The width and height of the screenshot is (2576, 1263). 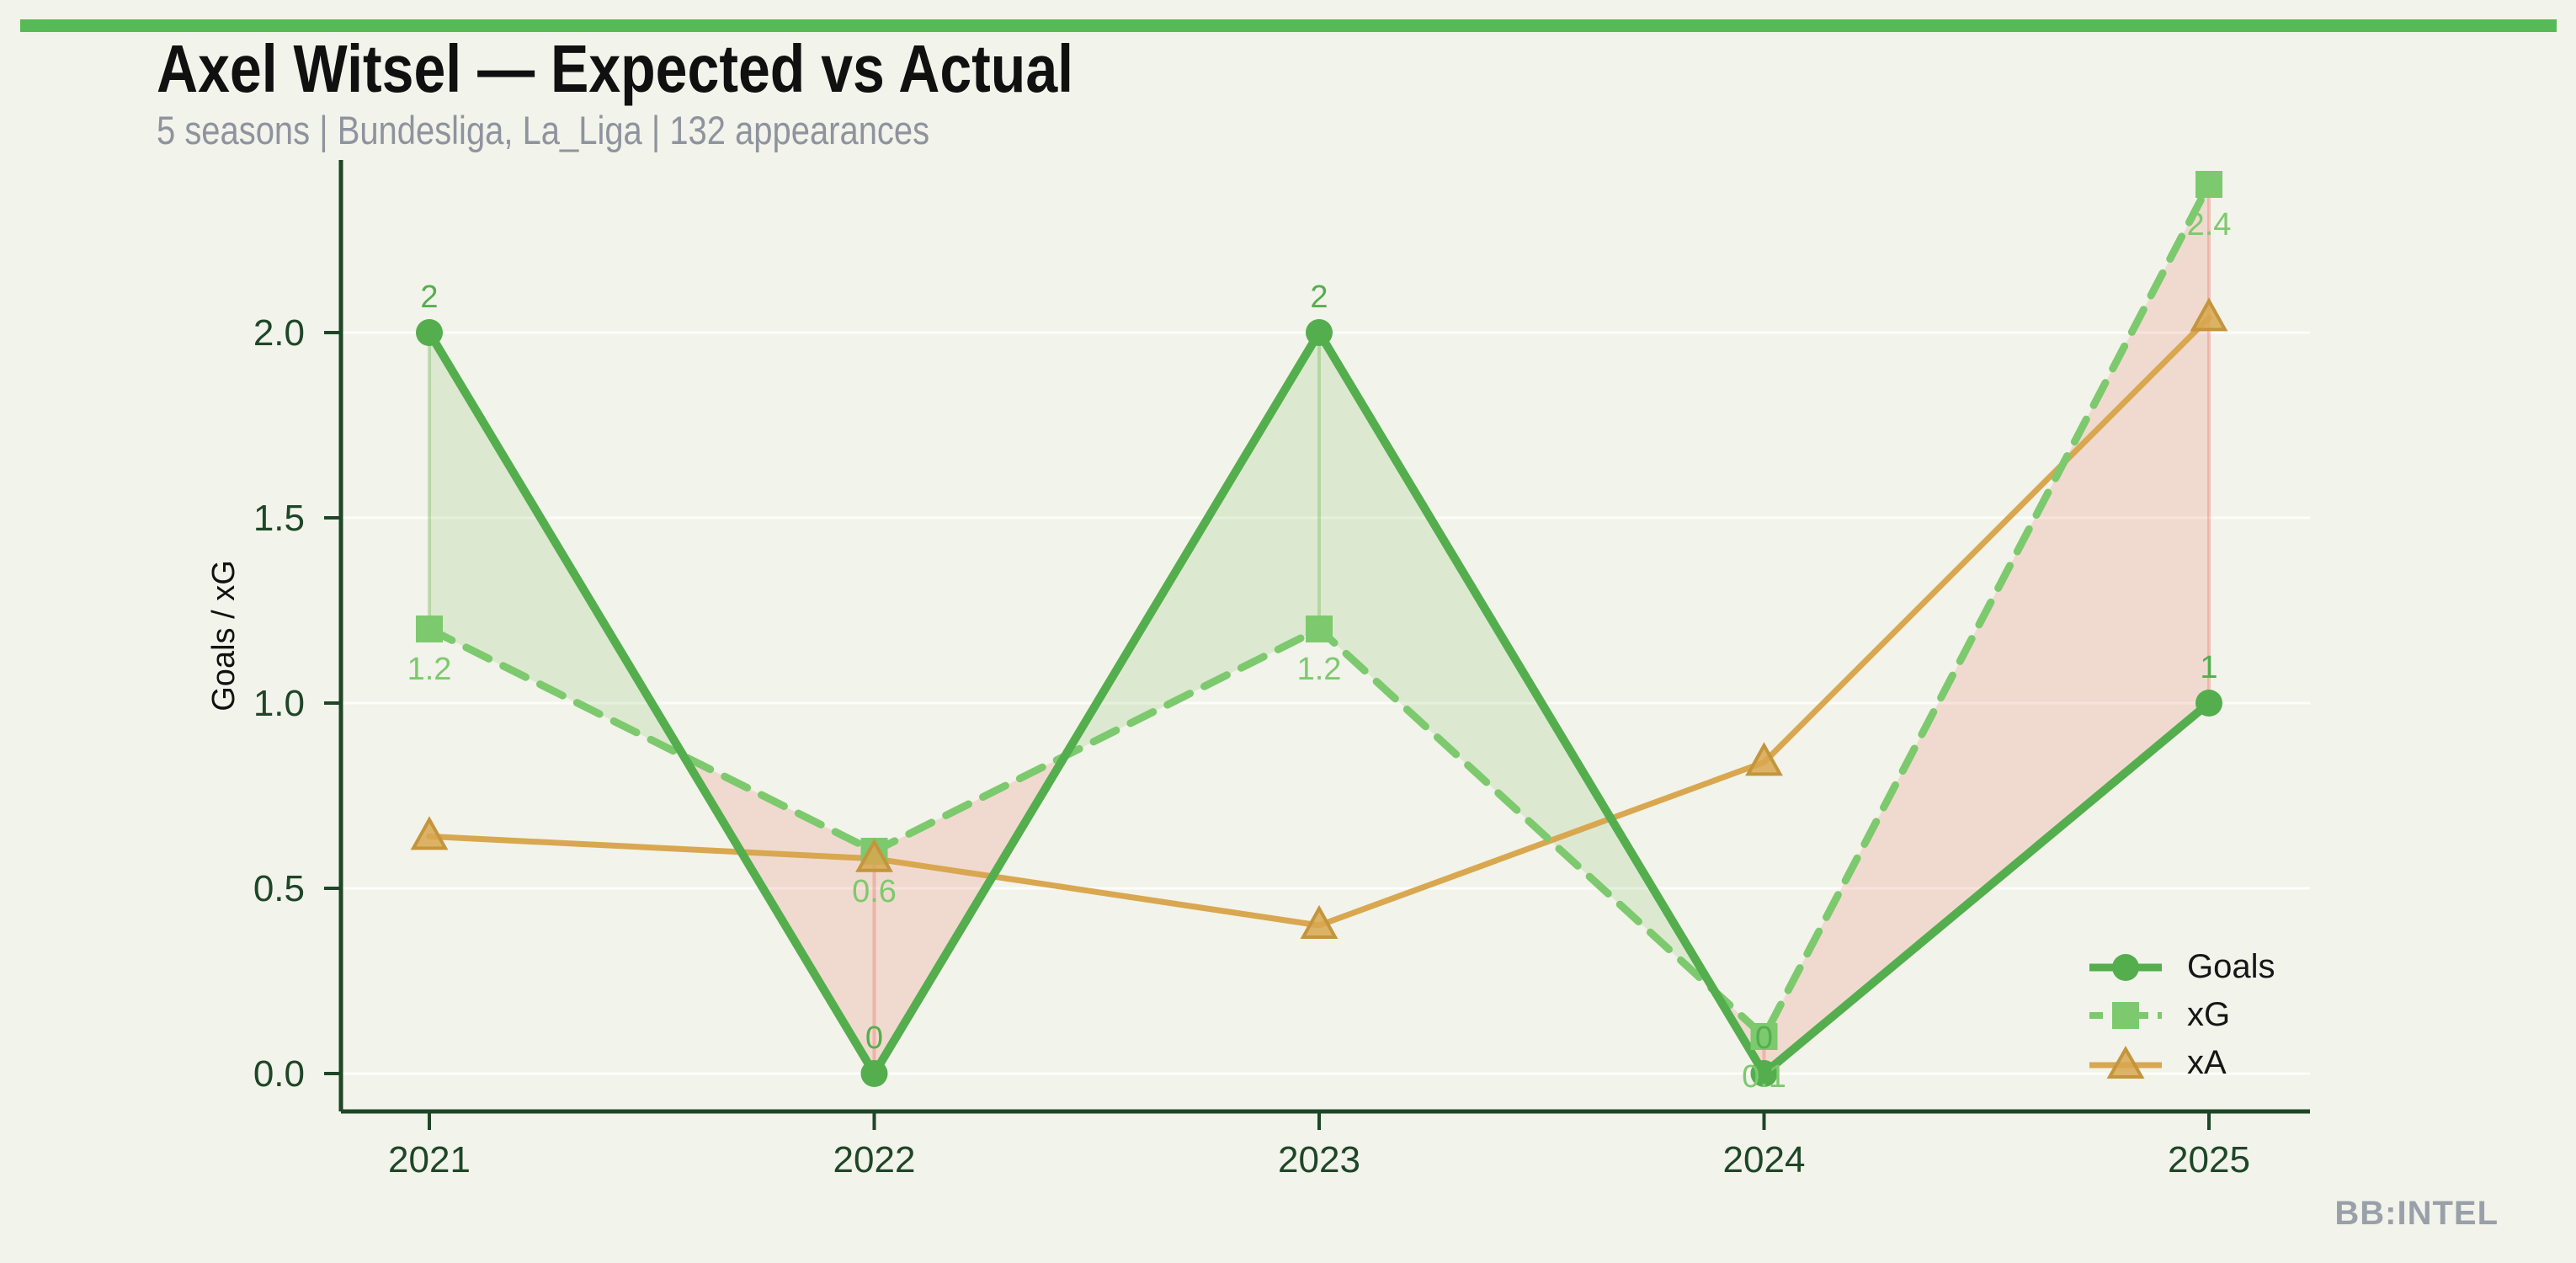 I want to click on goals-marker-2023, so click(x=1320, y=332).